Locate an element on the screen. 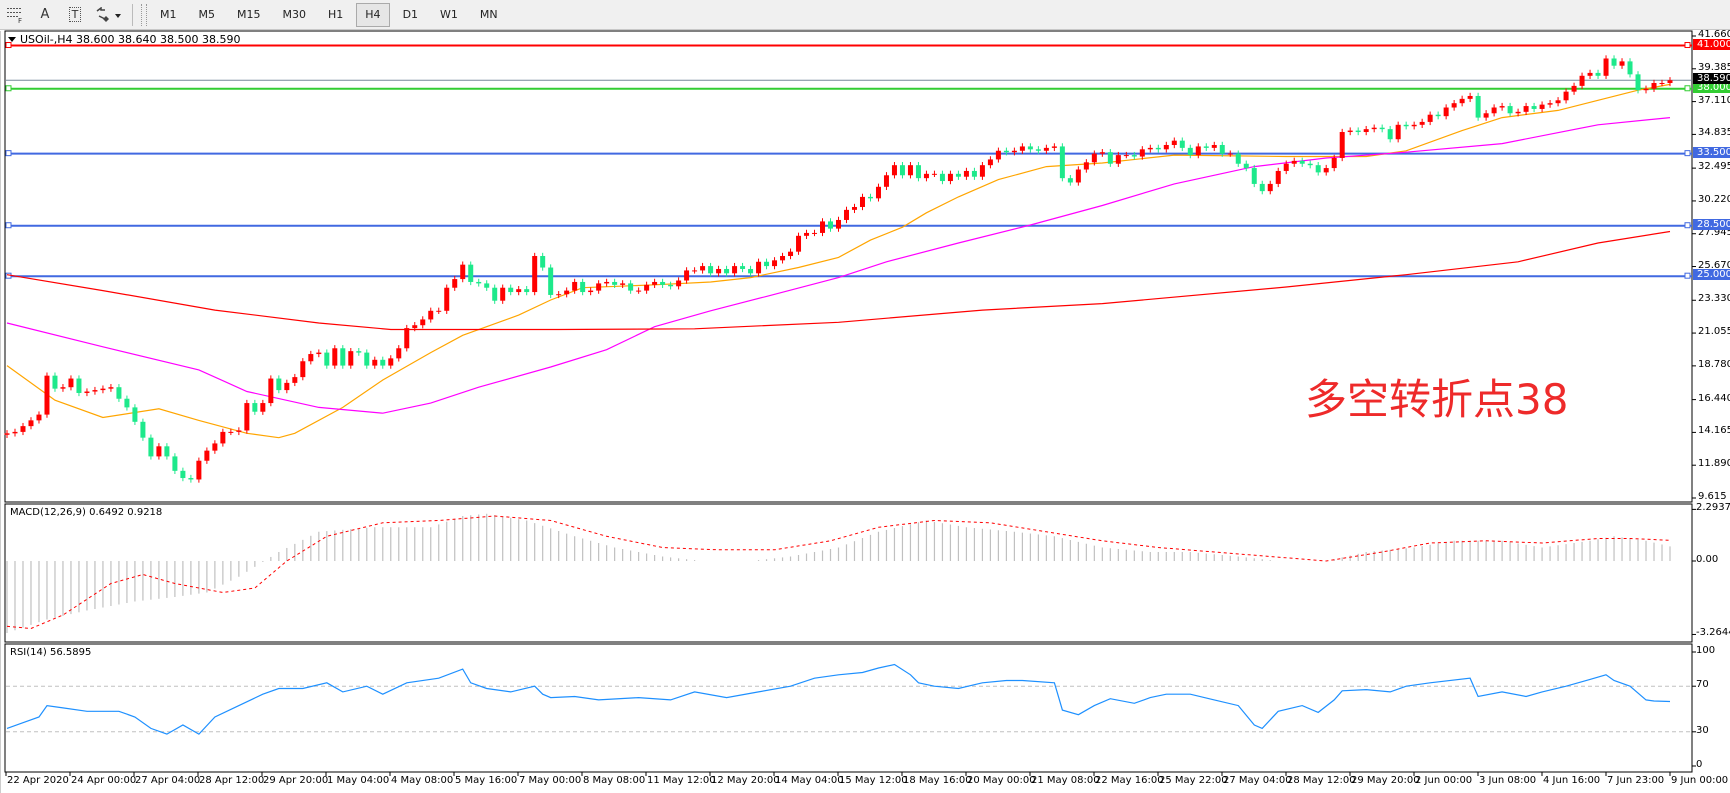 This screenshot has width=1730, height=793. timeframe-m1-button: M1 is located at coordinates (168, 14).